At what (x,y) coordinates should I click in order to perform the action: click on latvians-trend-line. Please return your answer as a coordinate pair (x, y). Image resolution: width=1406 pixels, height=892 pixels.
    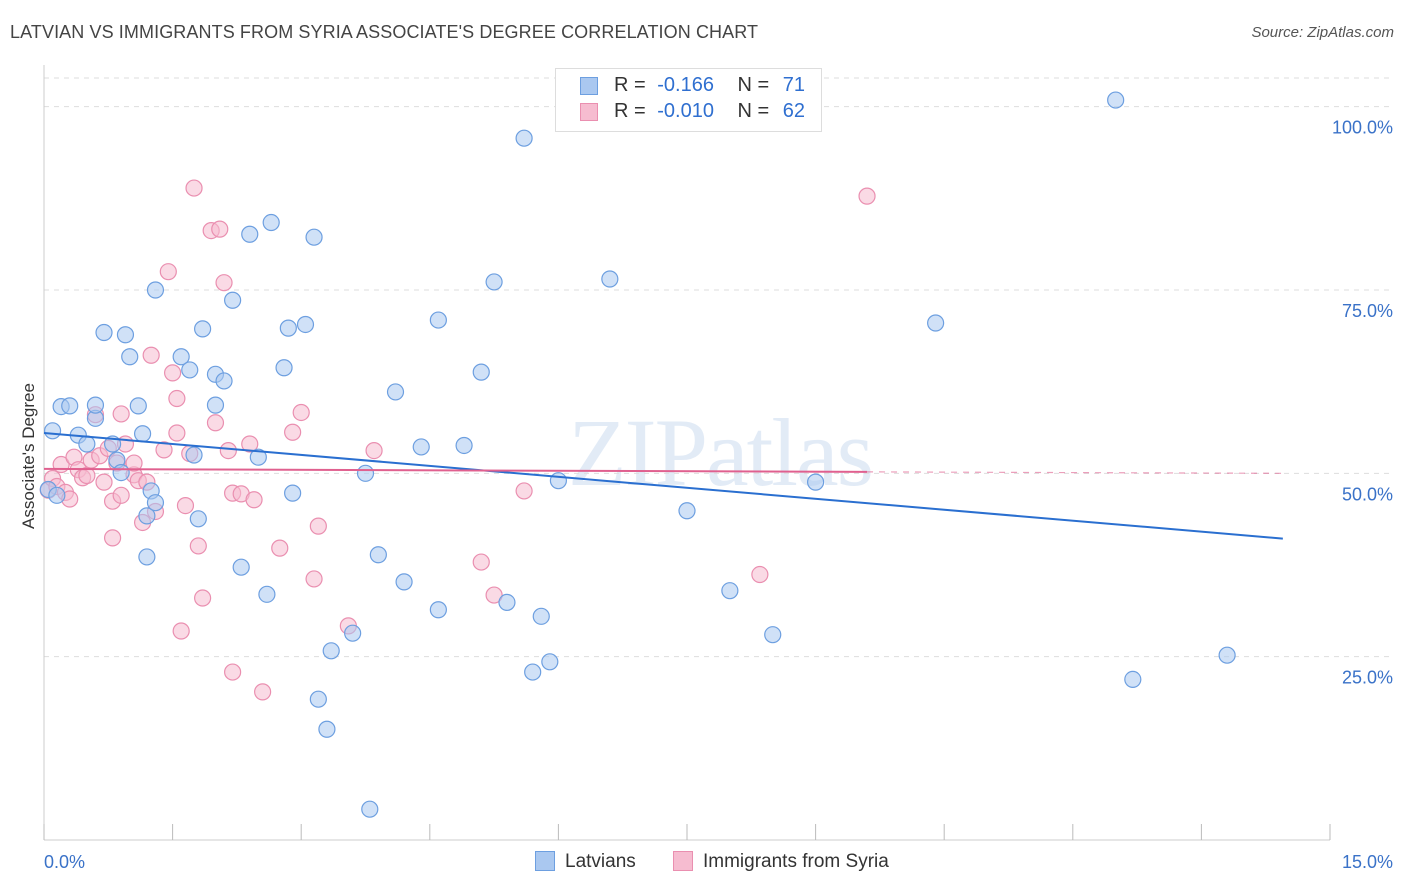
    Looking at the image, I should click on (663, 486).